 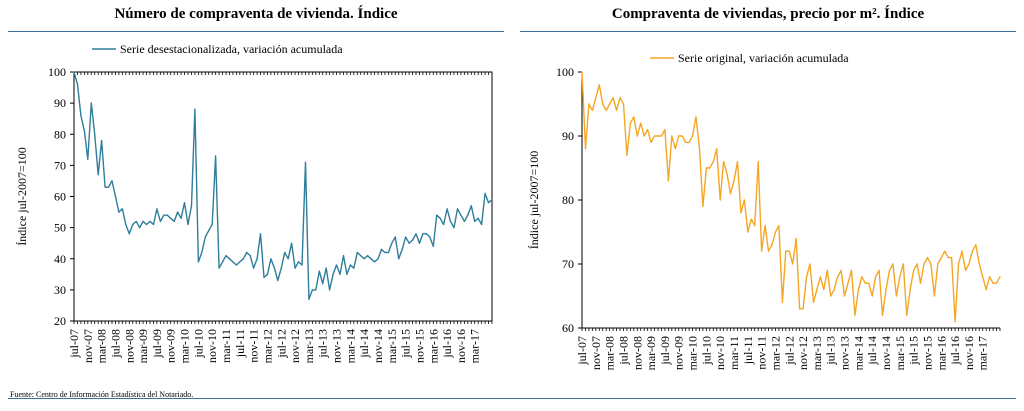 I want to click on x-tick-label: nov-08, so click(x=129, y=346).